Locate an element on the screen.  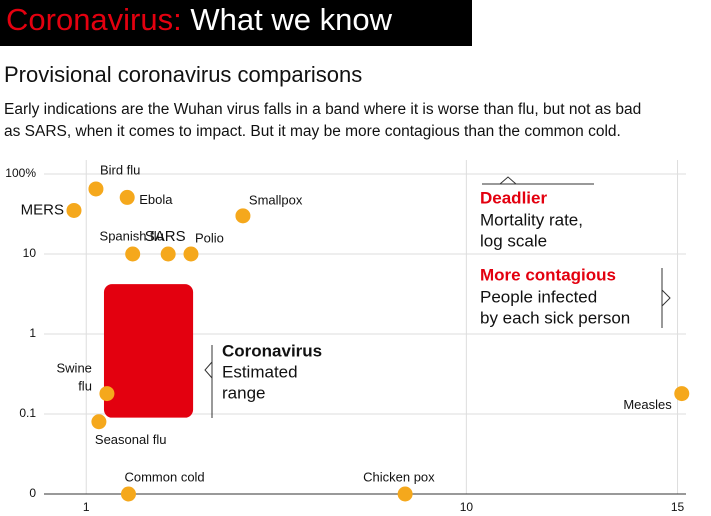
range-marker is located at coordinates (208, 381).